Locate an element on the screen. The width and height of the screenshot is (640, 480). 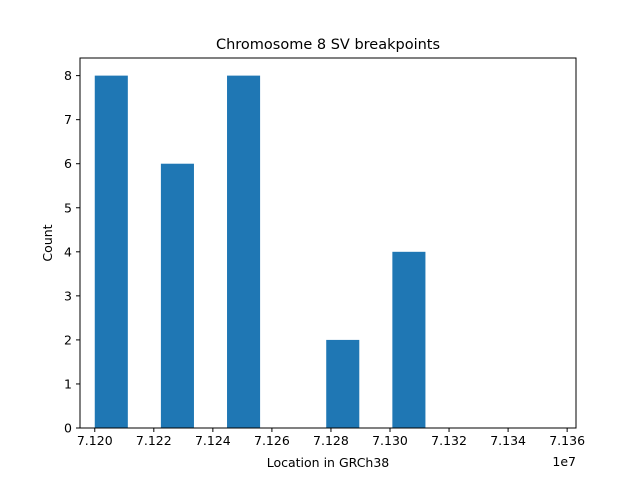
x-tick-label-0: 7.120 is located at coordinates (95, 440).